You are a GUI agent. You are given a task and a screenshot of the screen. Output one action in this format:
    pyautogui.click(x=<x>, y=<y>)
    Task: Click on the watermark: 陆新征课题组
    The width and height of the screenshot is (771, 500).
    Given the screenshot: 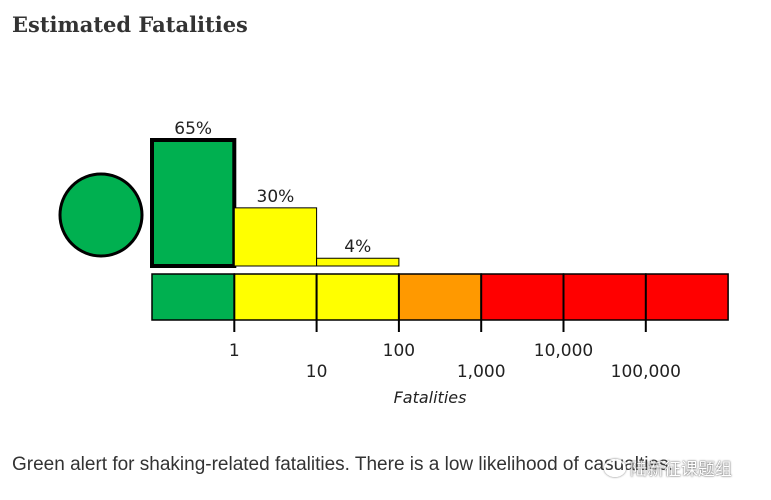 What is the action you would take?
    pyautogui.click(x=668, y=467)
    